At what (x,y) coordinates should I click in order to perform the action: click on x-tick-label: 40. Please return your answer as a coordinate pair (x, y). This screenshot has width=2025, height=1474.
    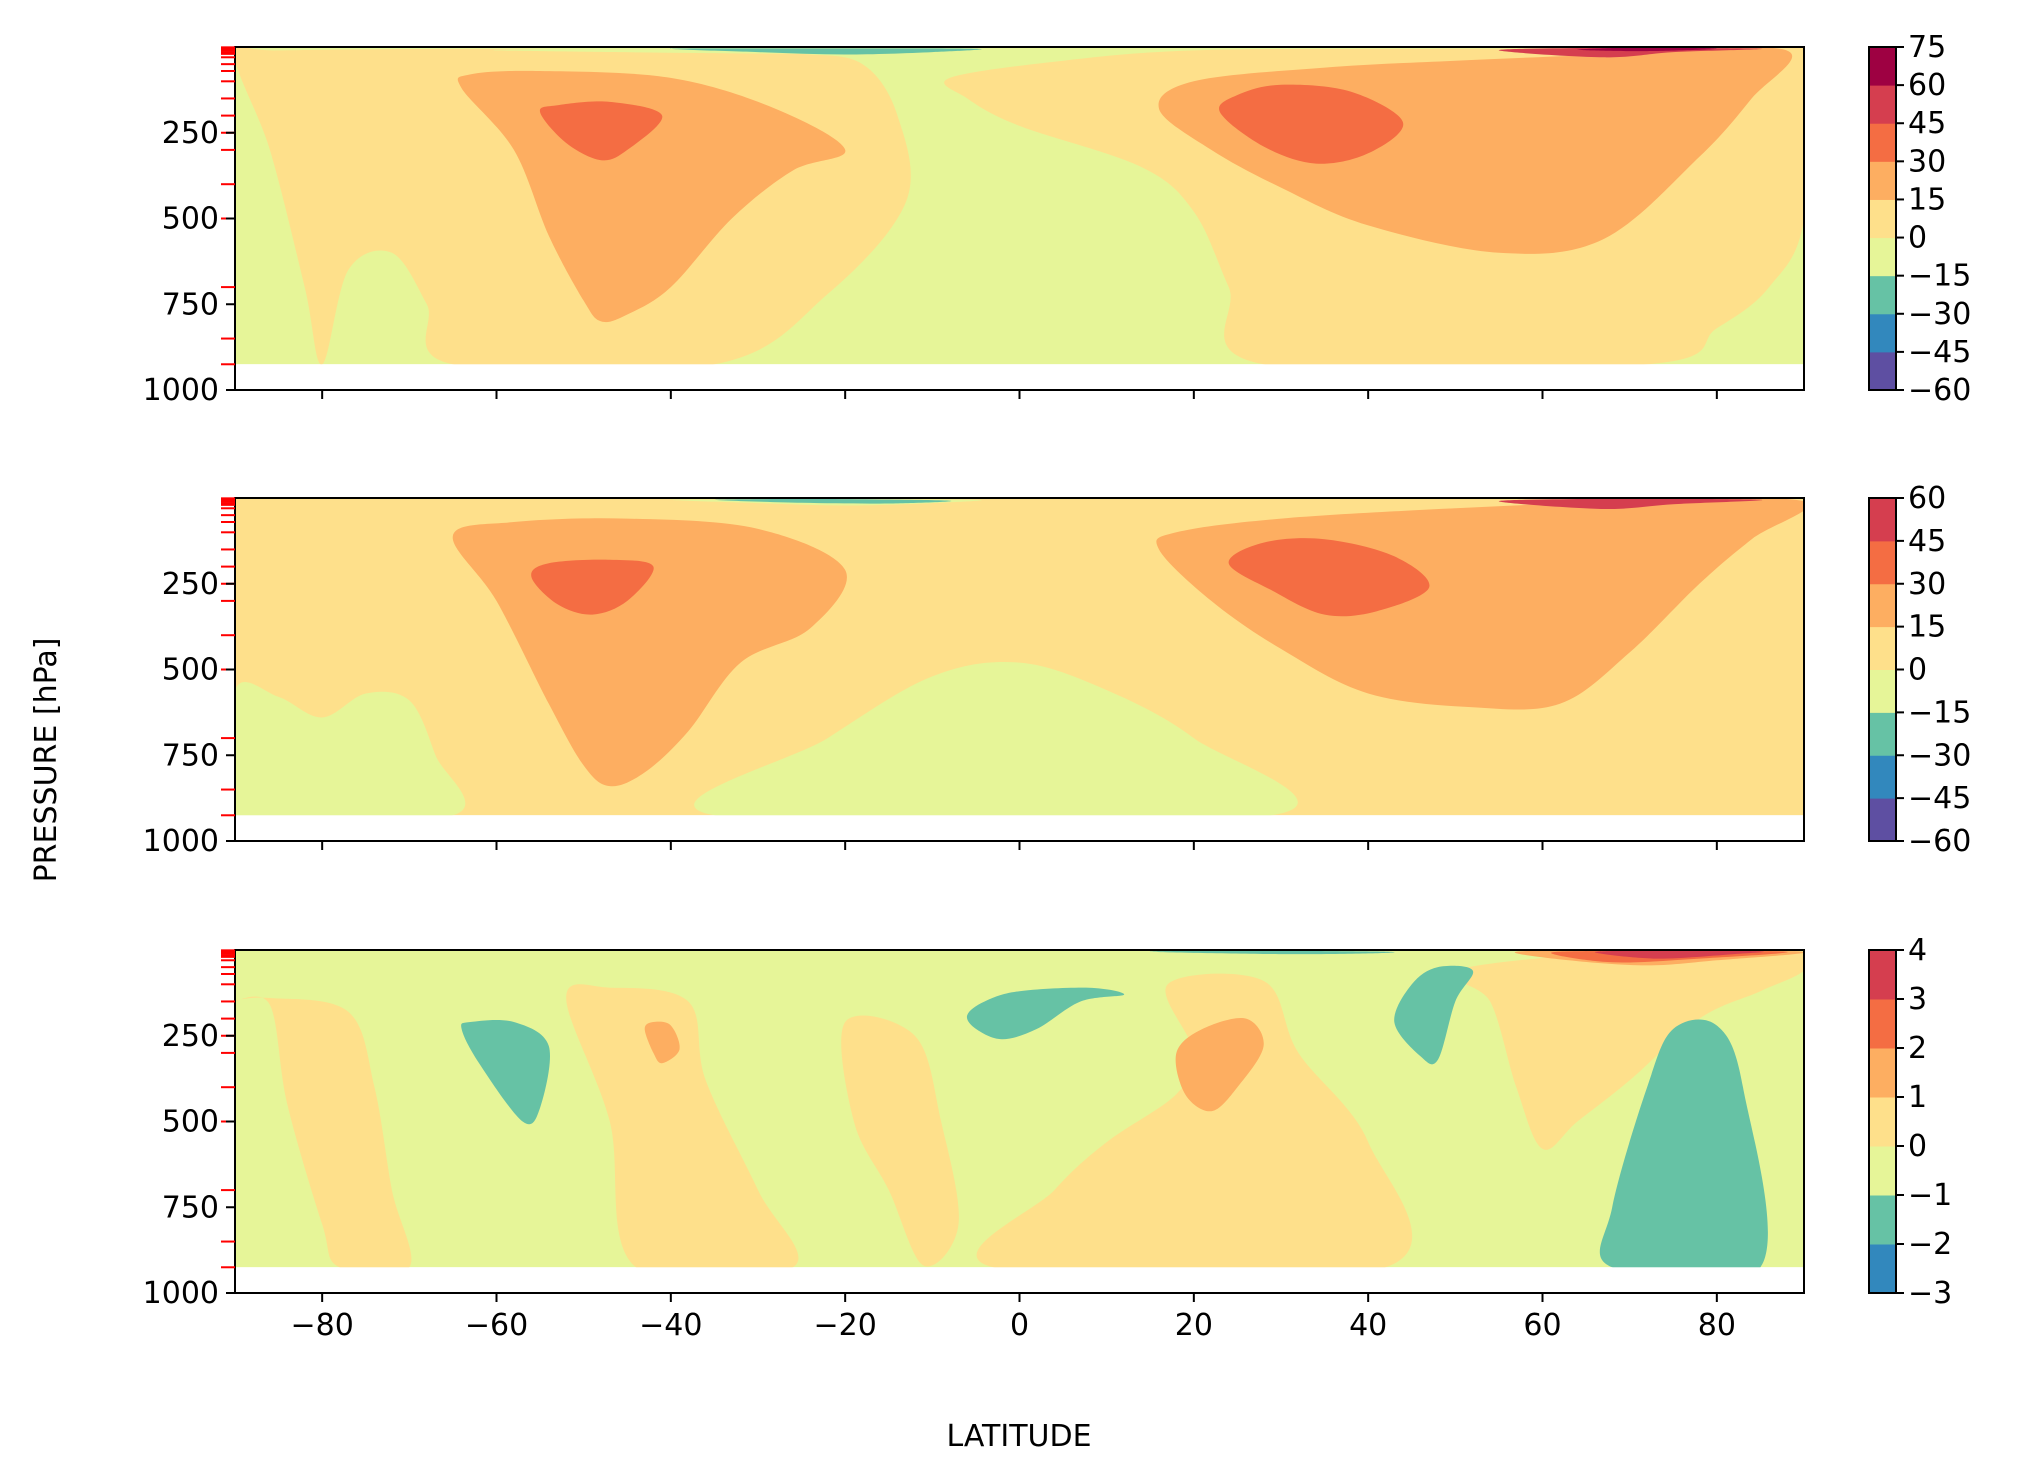
    Looking at the image, I should click on (1368, 1325).